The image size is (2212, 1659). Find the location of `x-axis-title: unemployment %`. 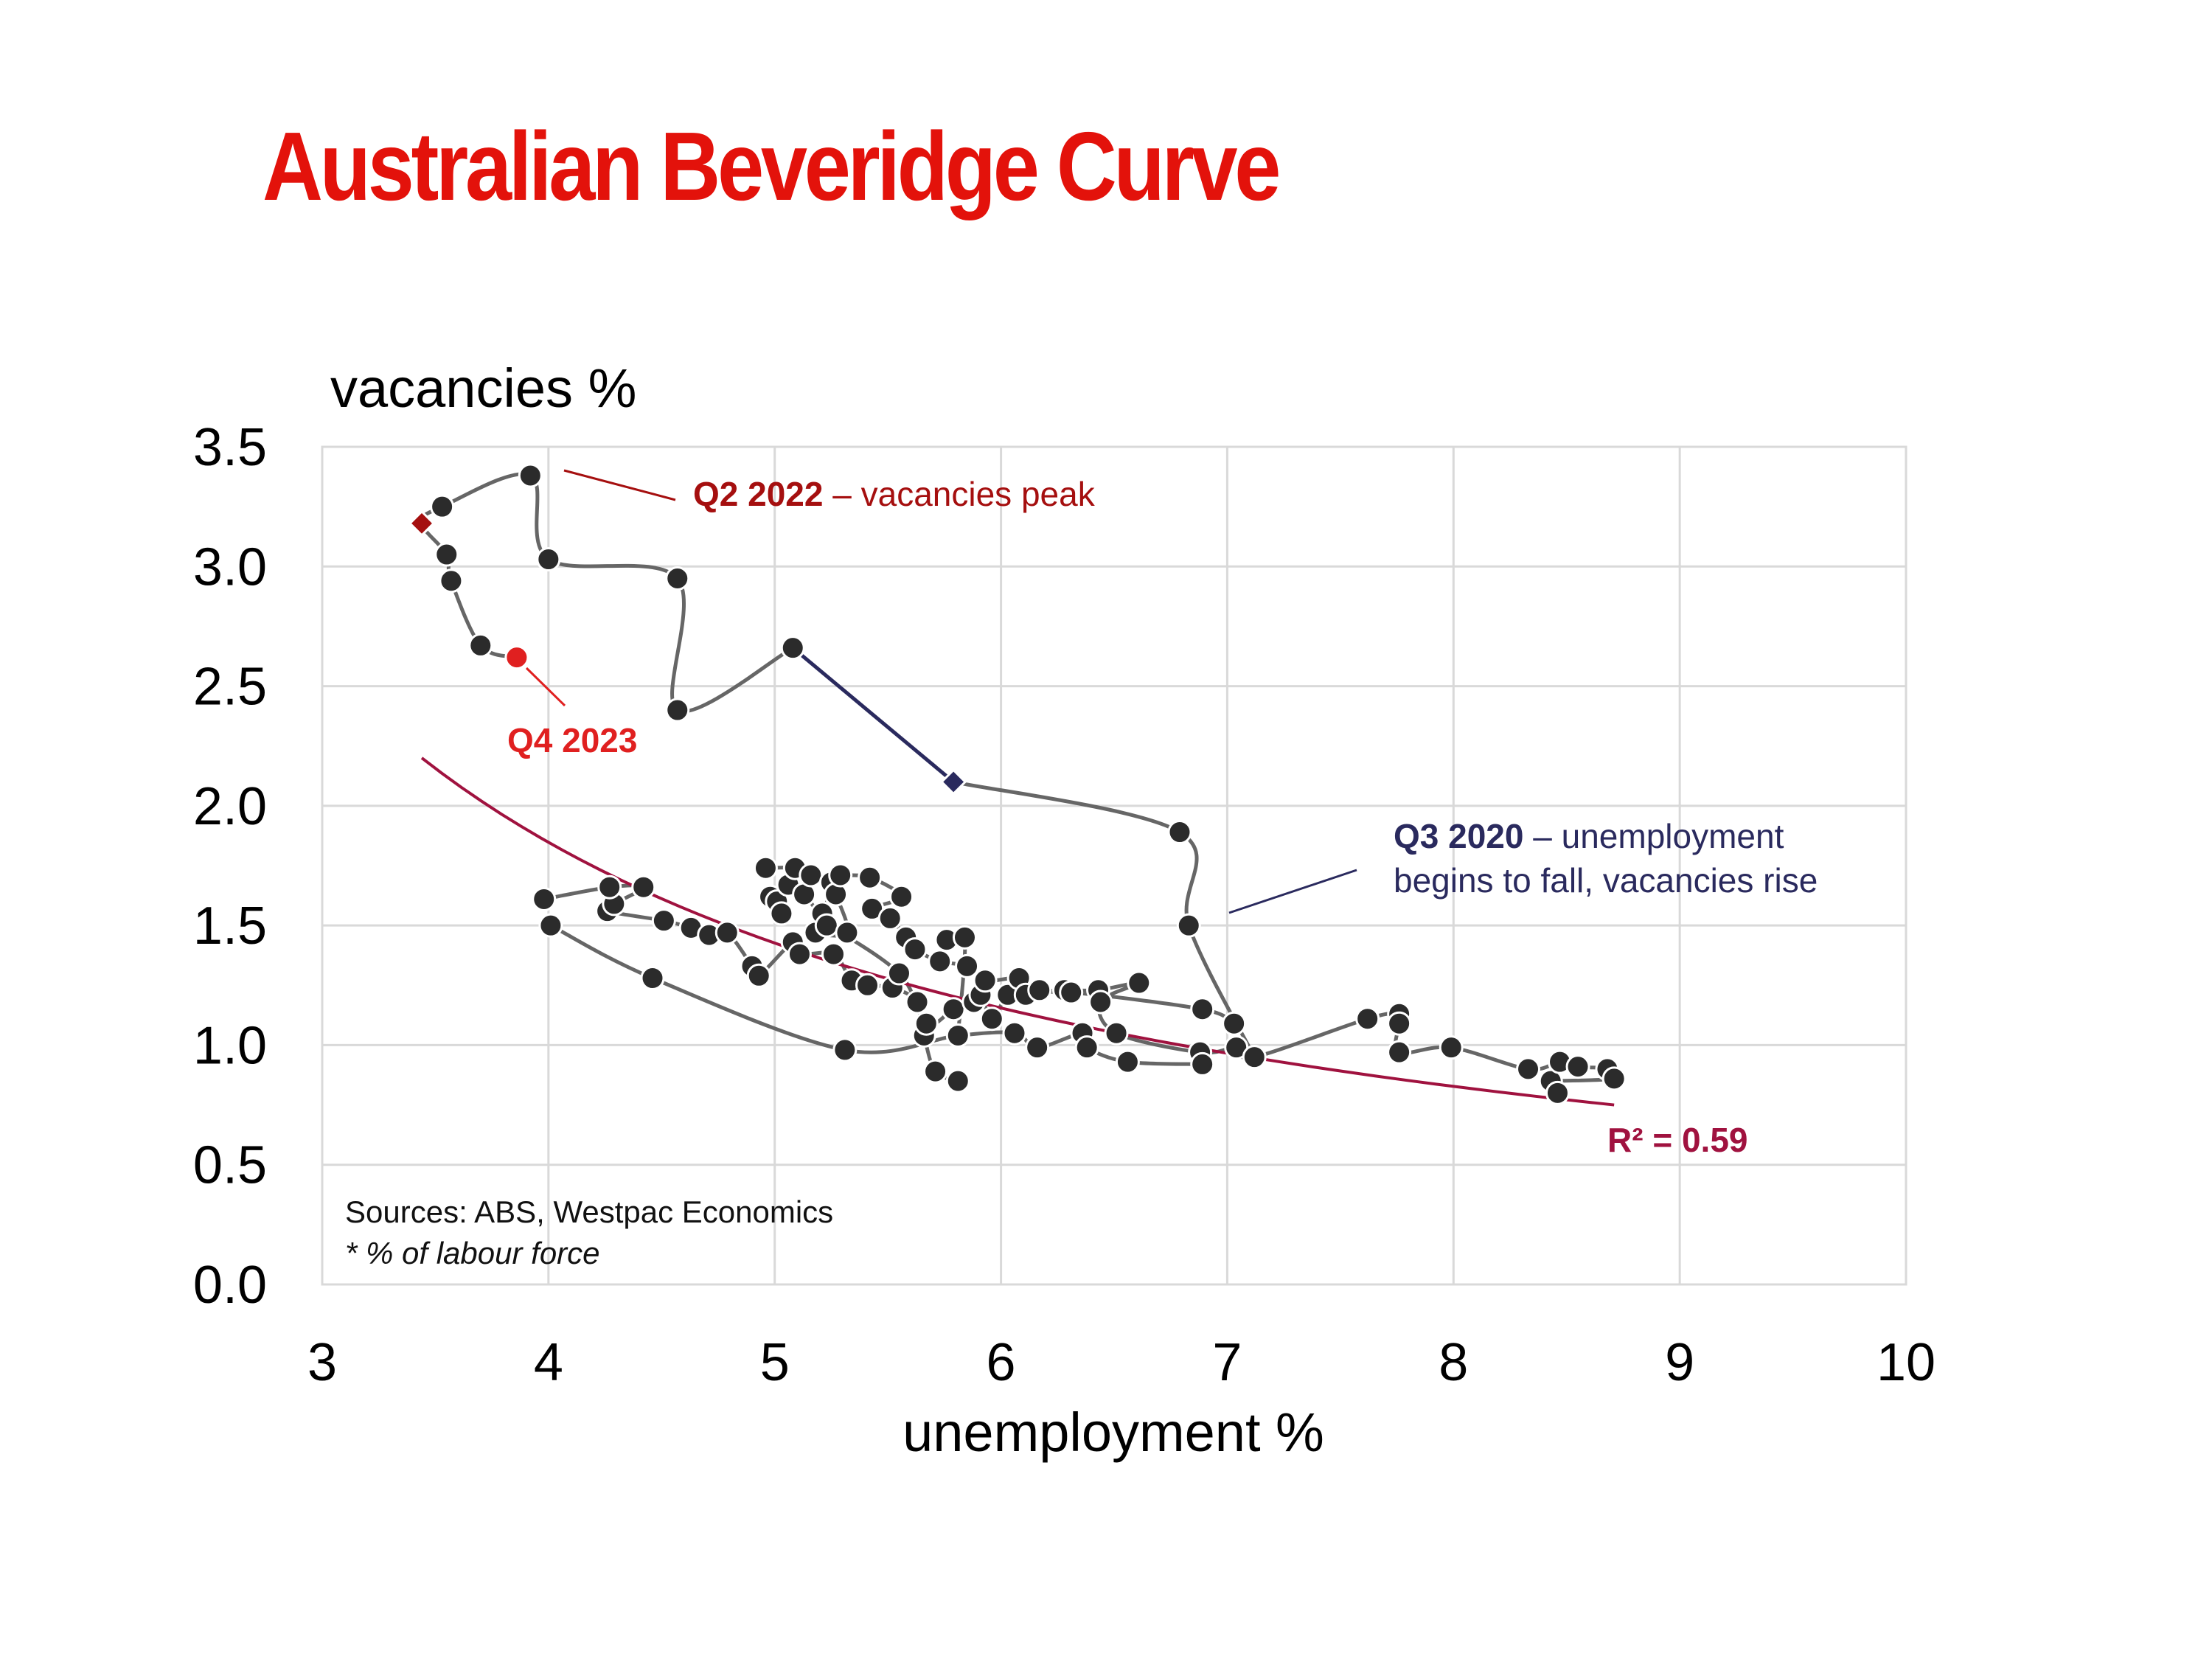

x-axis-title: unemployment % is located at coordinates (1113, 1432).